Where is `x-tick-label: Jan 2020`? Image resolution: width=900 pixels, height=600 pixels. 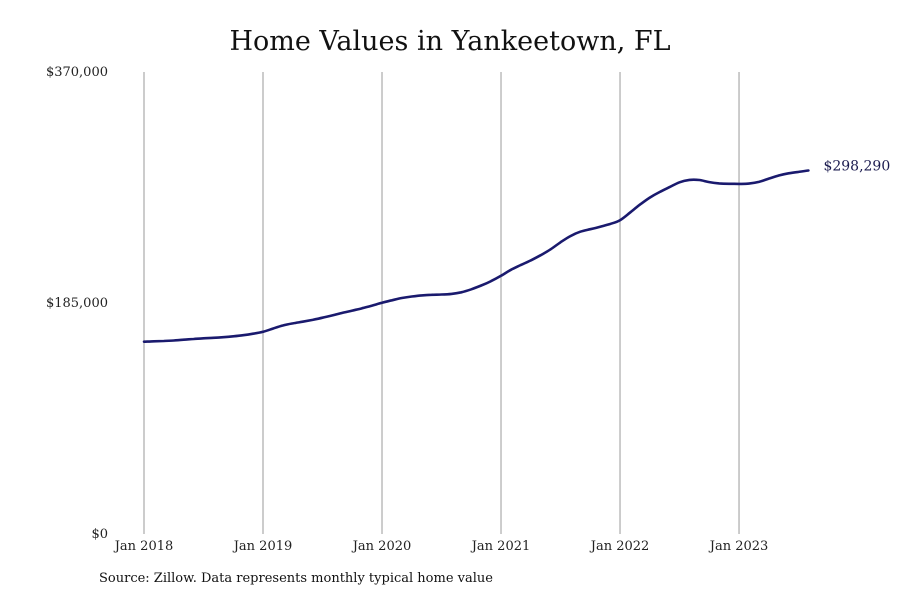 x-tick-label: Jan 2020 is located at coordinates (381, 546).